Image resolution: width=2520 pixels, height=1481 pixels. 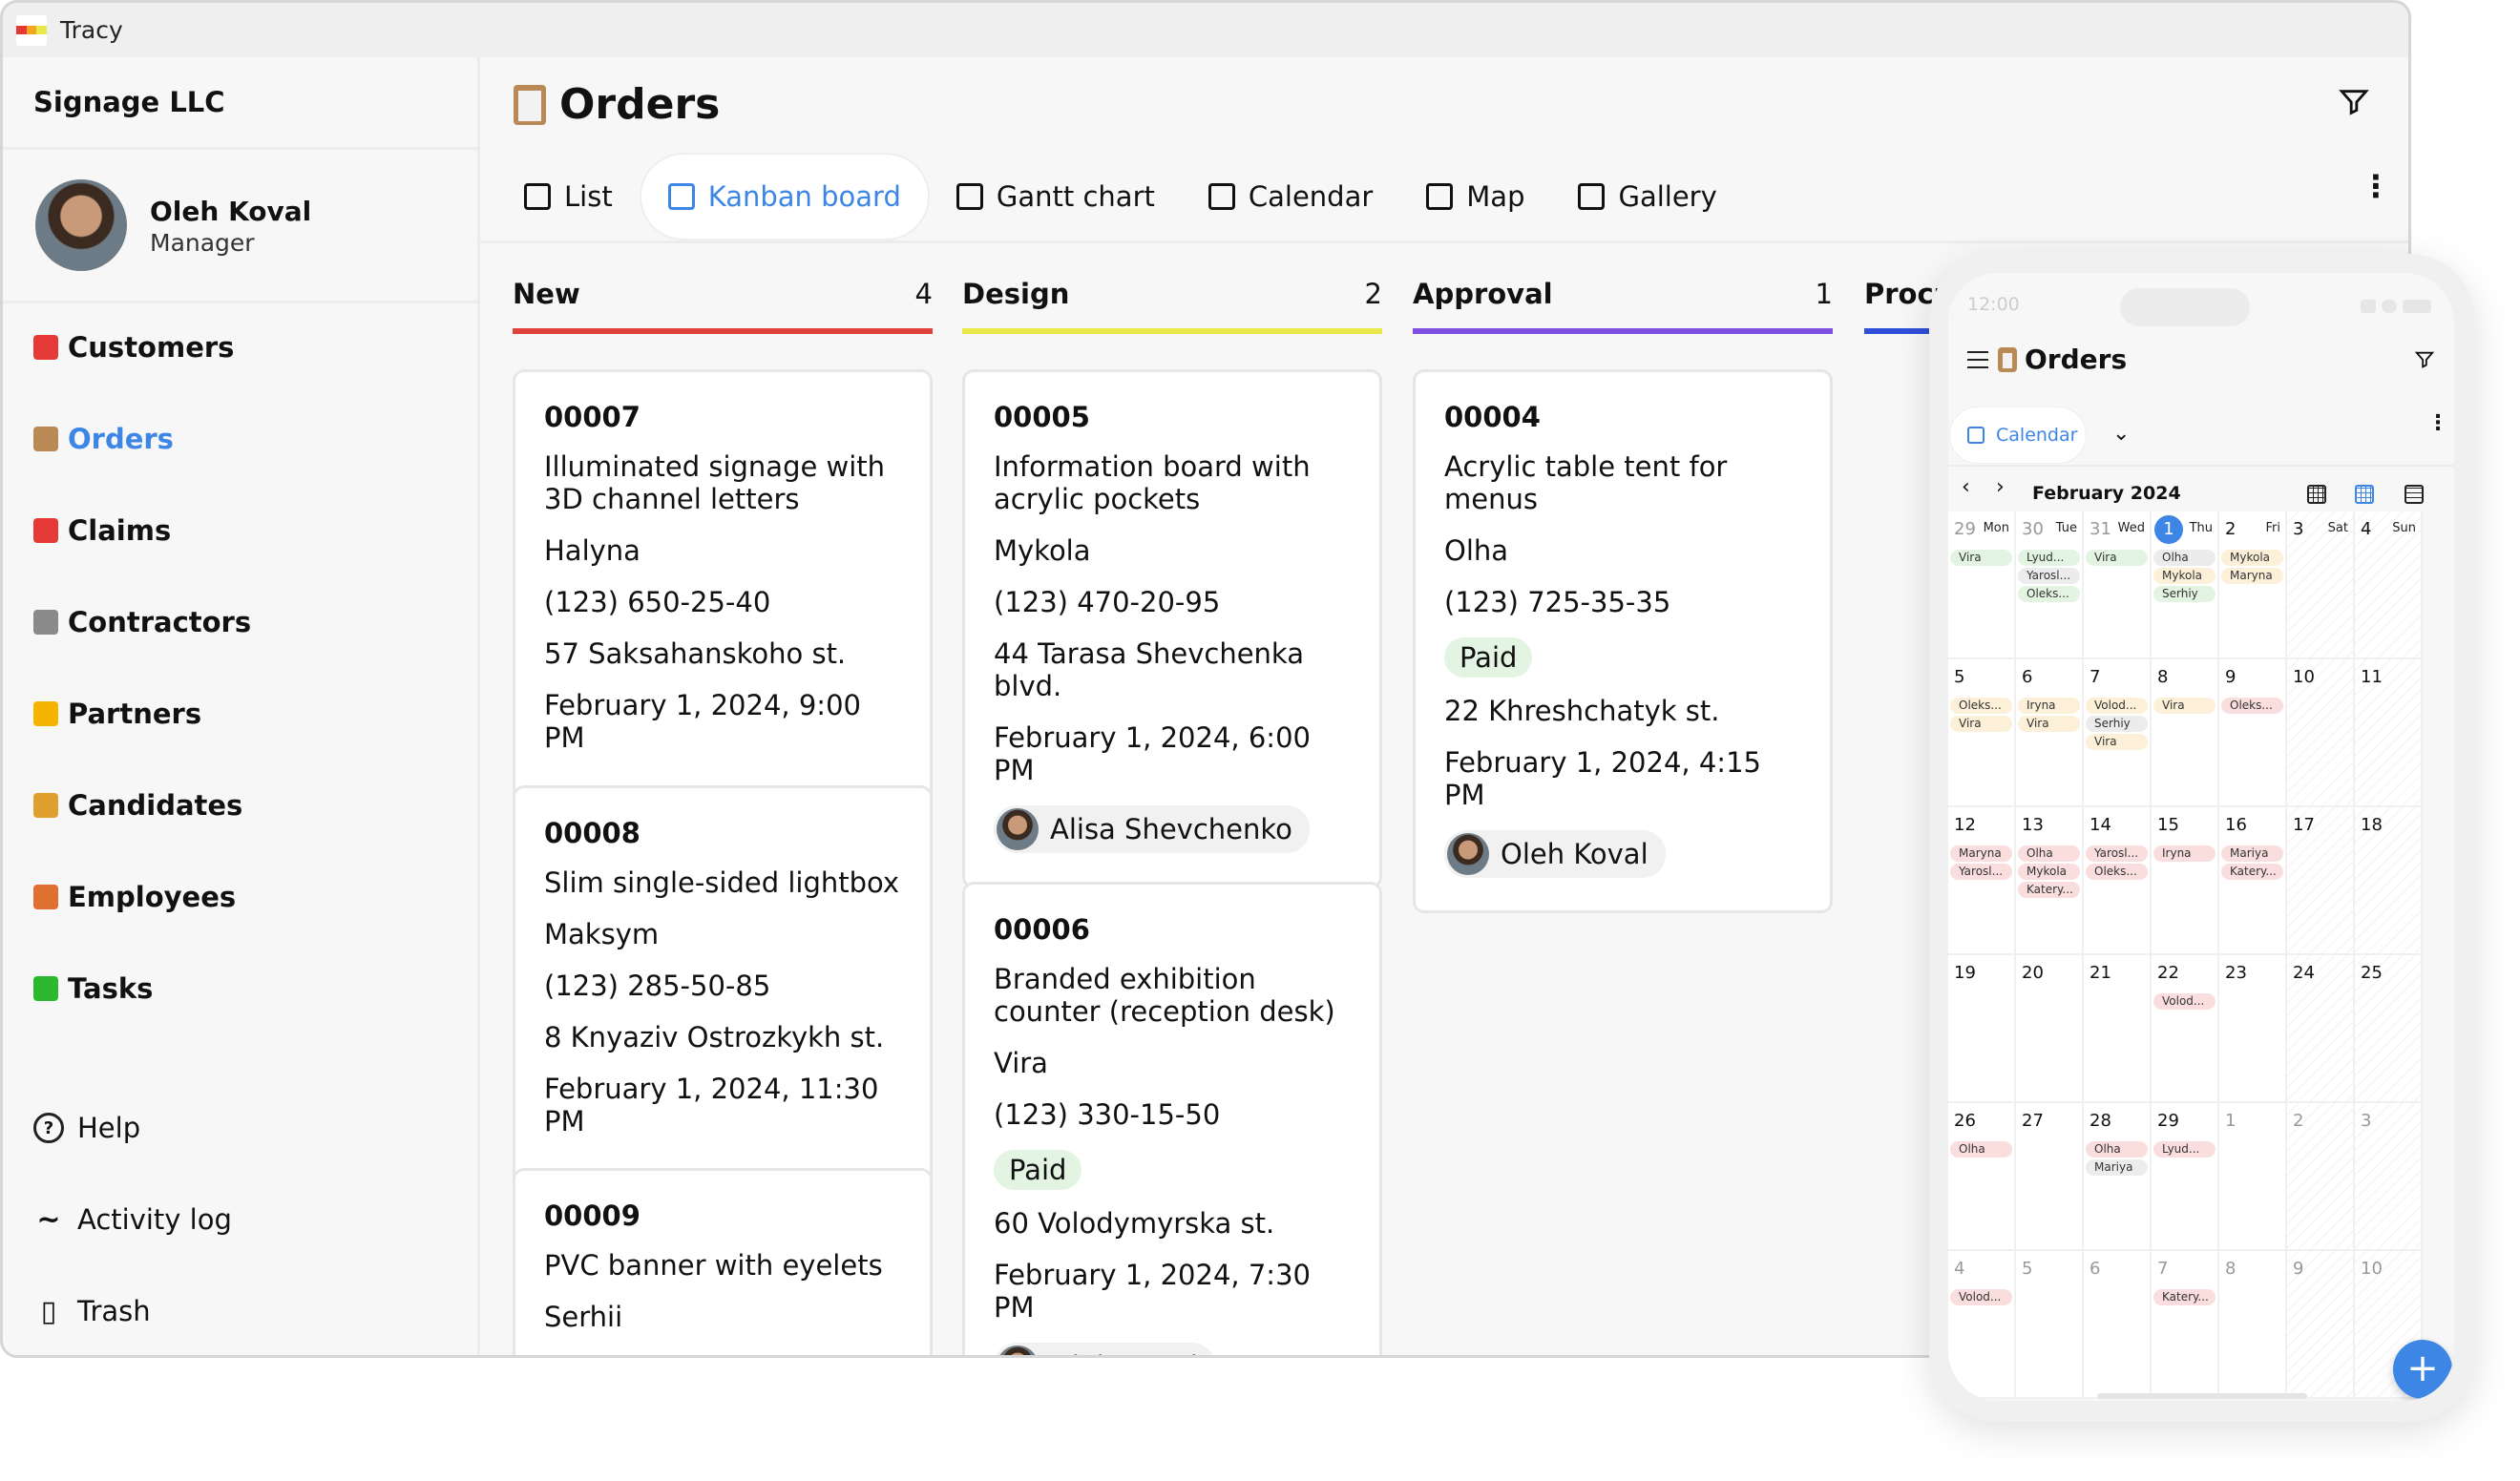 I want to click on sidebar-item-claims: Claims, so click(x=102, y=531).